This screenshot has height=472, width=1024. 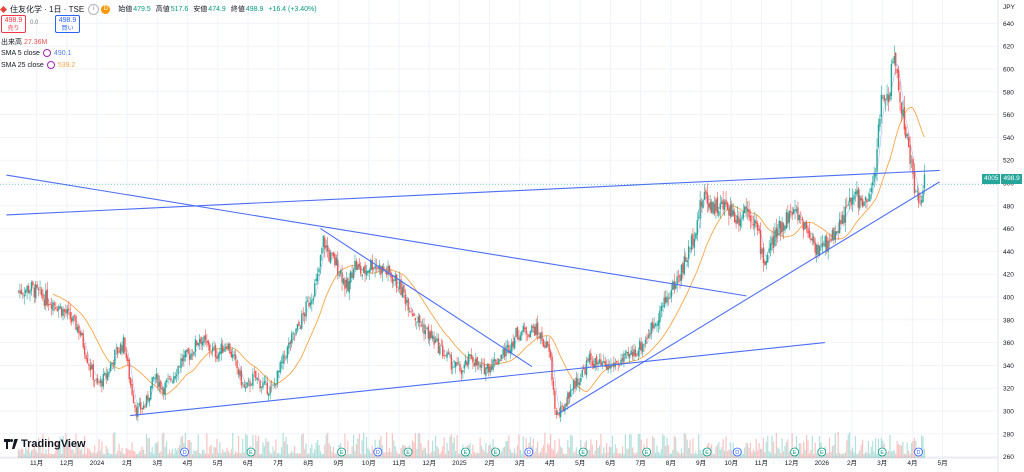 What do you see at coordinates (47, 9) in the screenshot?
I see `symbol-title: 住友化学 · 1日 · TSE` at bounding box center [47, 9].